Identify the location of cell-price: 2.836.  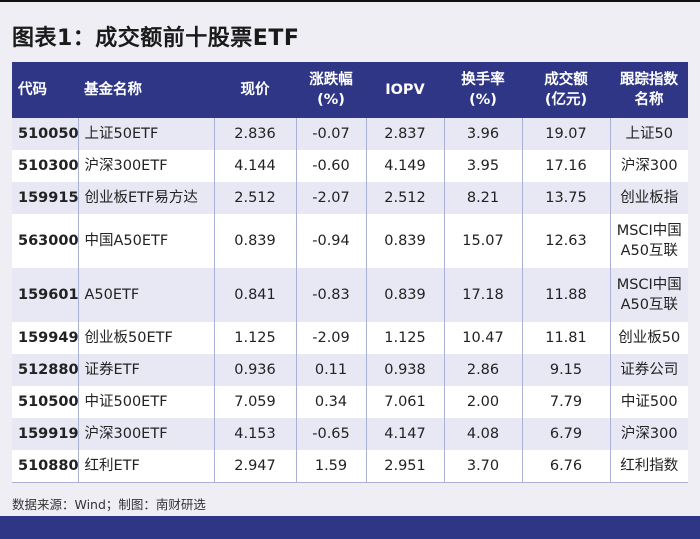
(254, 134).